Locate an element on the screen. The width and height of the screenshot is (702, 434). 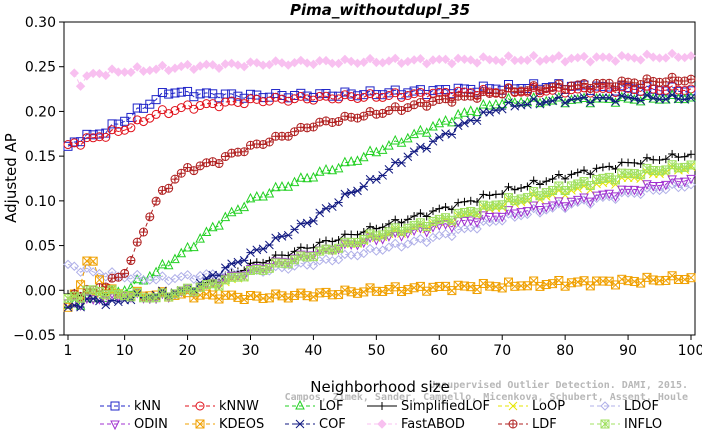
legend-label: LoOP is located at coordinates (548, 406).